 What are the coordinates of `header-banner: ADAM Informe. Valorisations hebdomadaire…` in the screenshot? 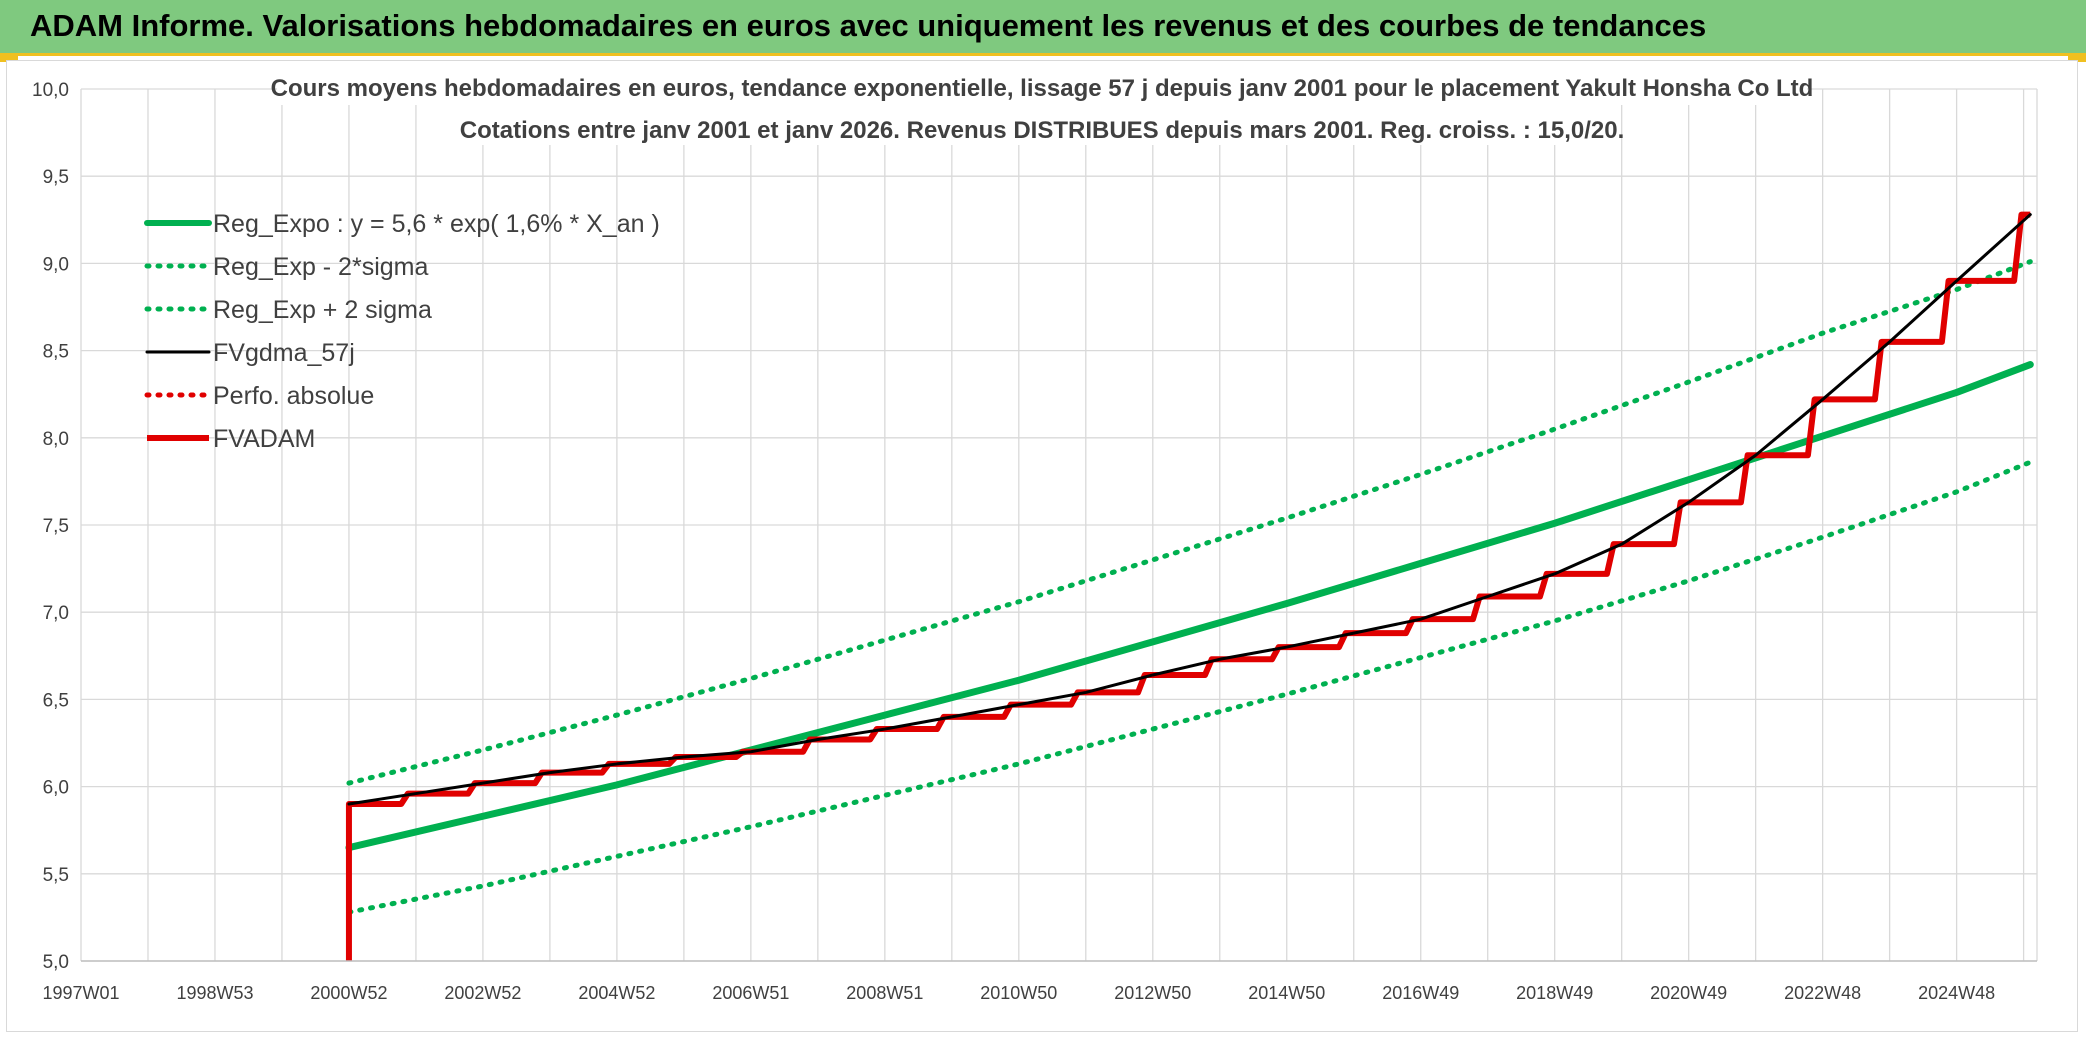 It's located at (1043, 28).